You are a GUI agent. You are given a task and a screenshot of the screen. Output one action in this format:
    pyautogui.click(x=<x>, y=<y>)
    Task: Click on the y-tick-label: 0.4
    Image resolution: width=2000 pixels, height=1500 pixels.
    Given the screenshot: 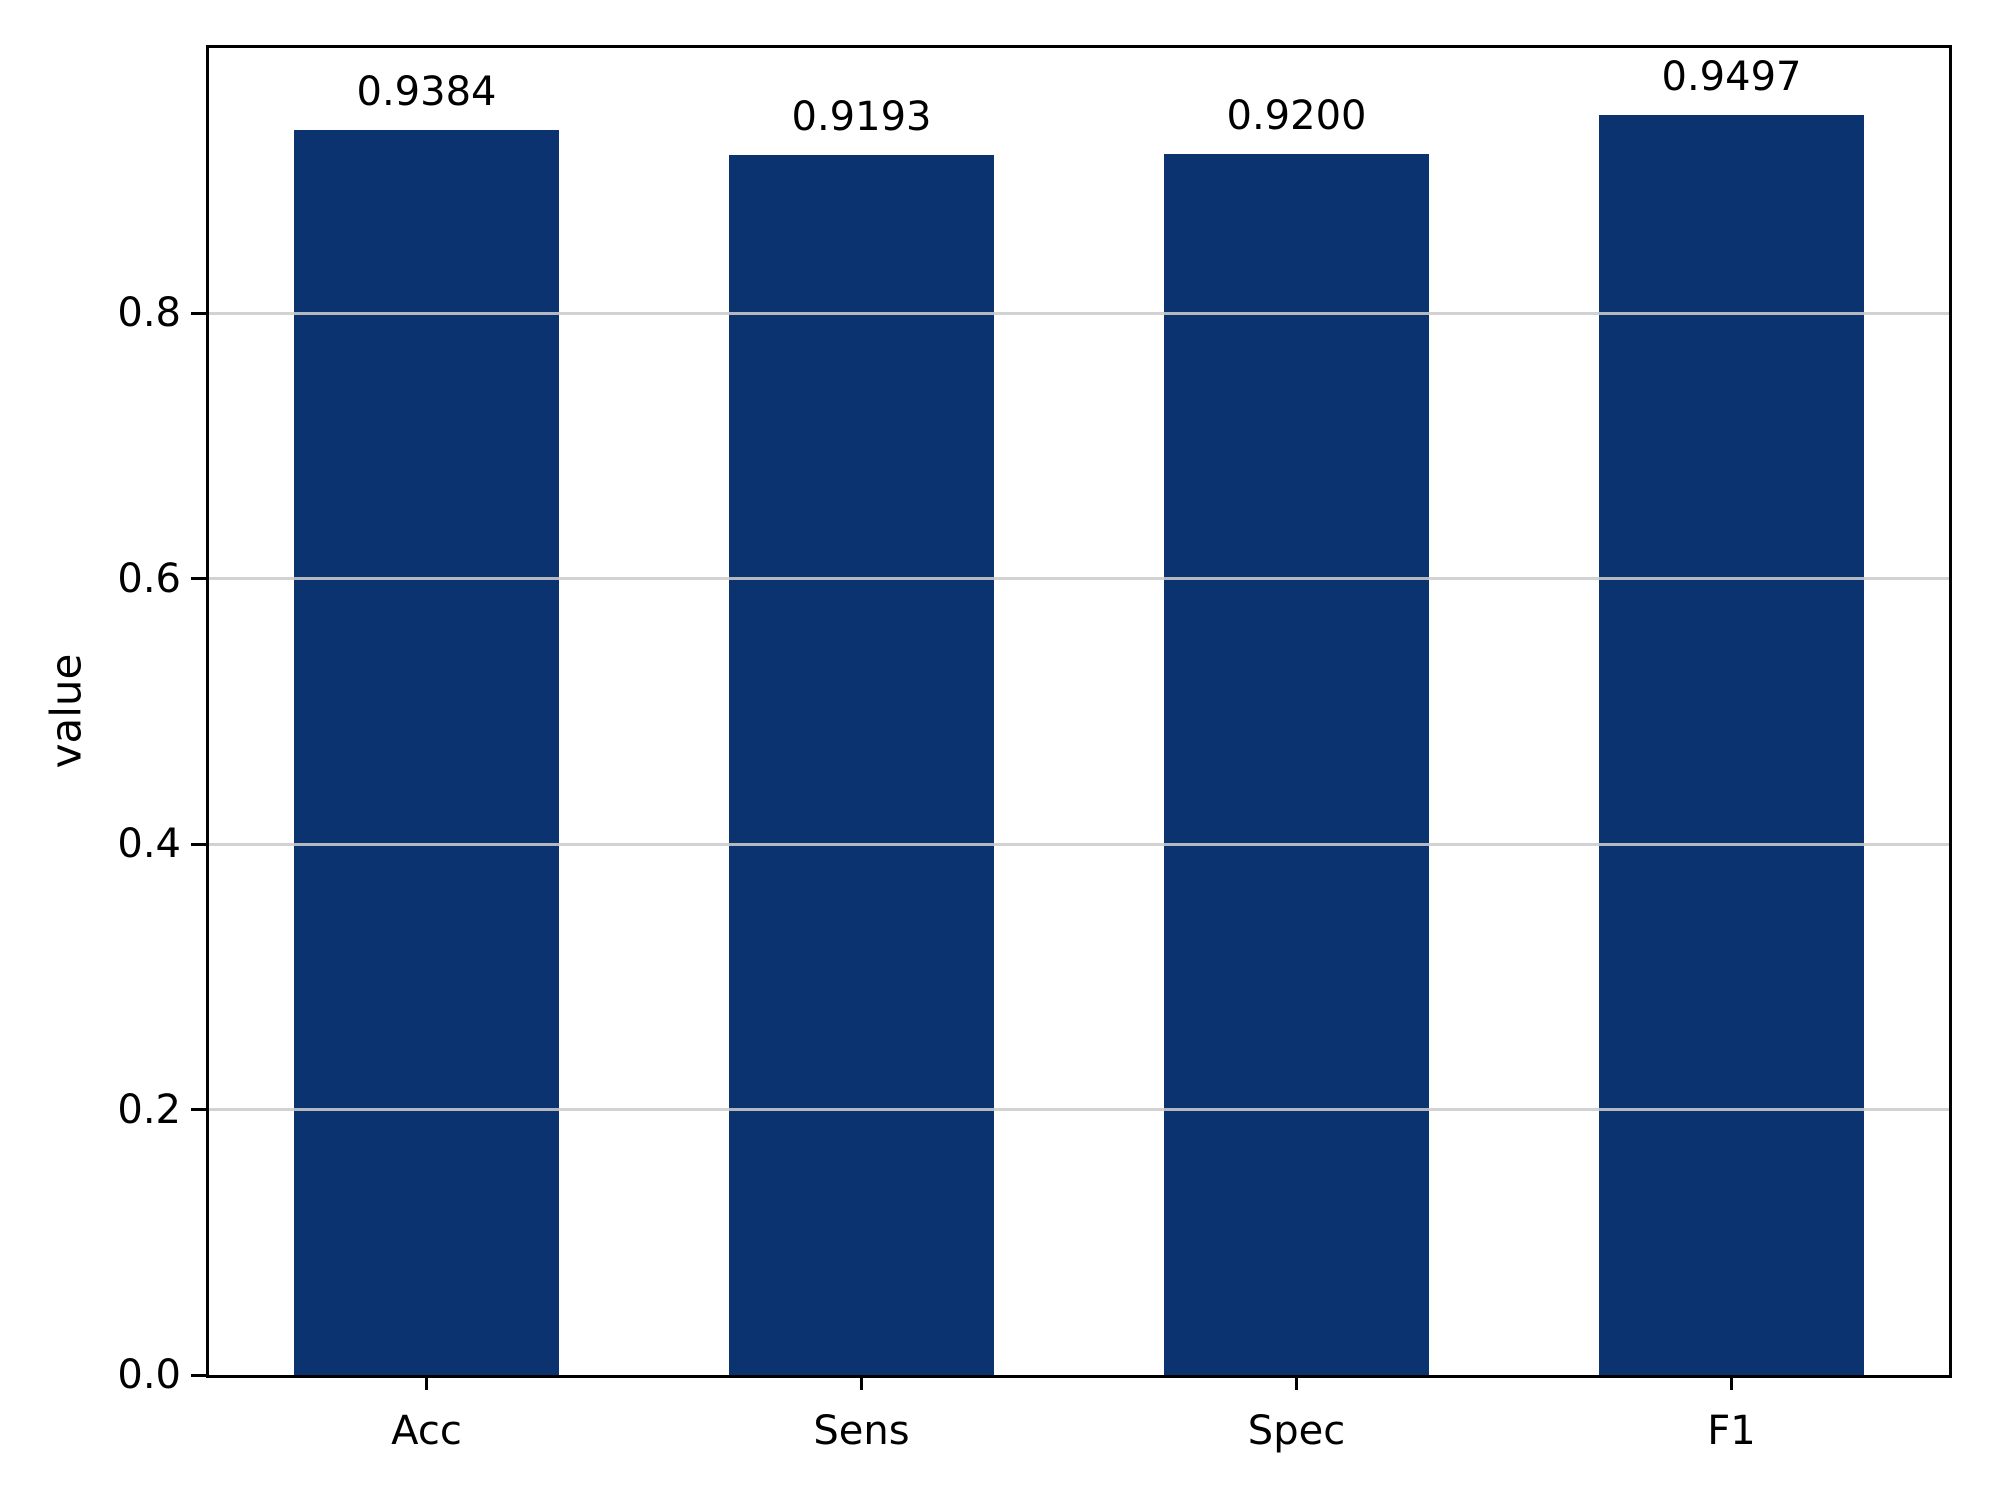 What is the action you would take?
    pyautogui.click(x=149, y=844)
    